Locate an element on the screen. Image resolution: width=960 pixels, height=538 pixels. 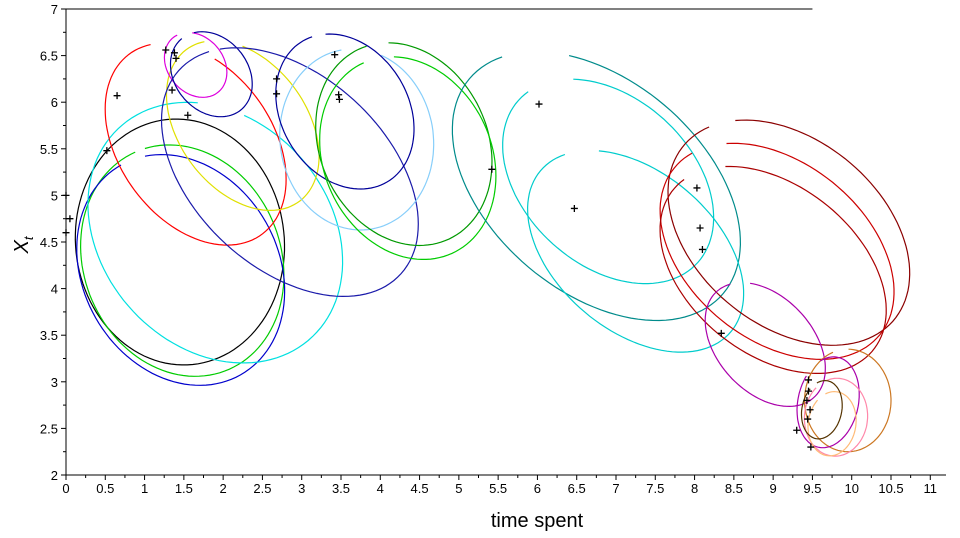
x-tick-label: 10 is located at coordinates (851, 488).